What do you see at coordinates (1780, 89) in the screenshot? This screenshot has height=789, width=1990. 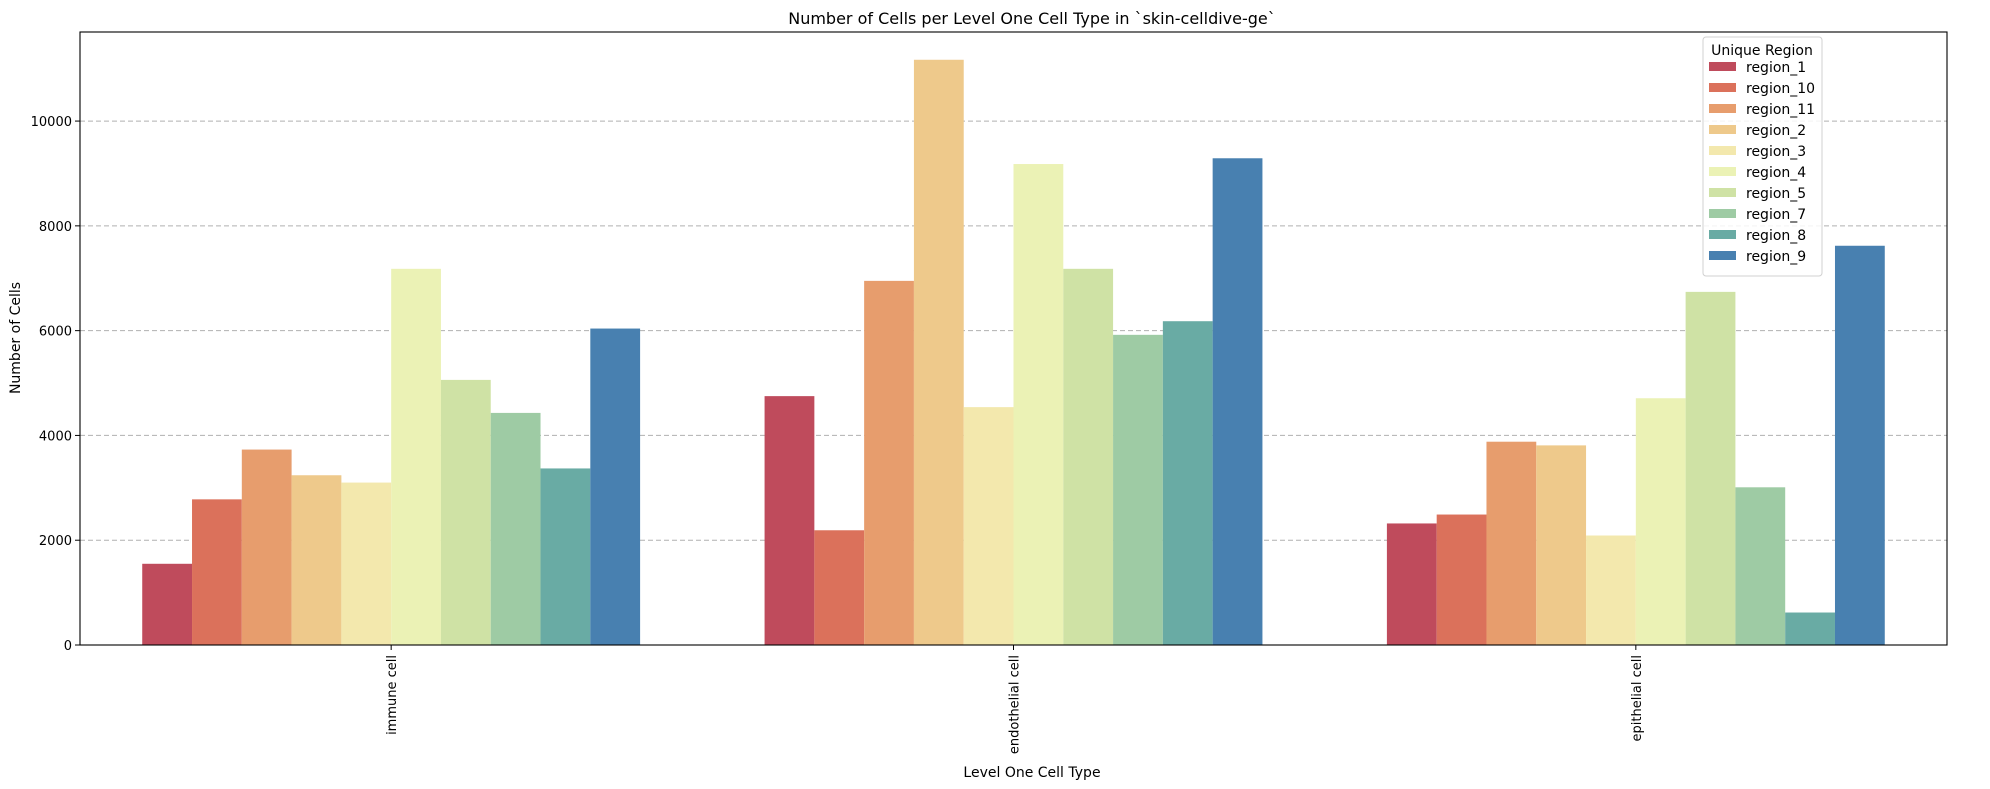 I see `legend-label: region_10` at bounding box center [1780, 89].